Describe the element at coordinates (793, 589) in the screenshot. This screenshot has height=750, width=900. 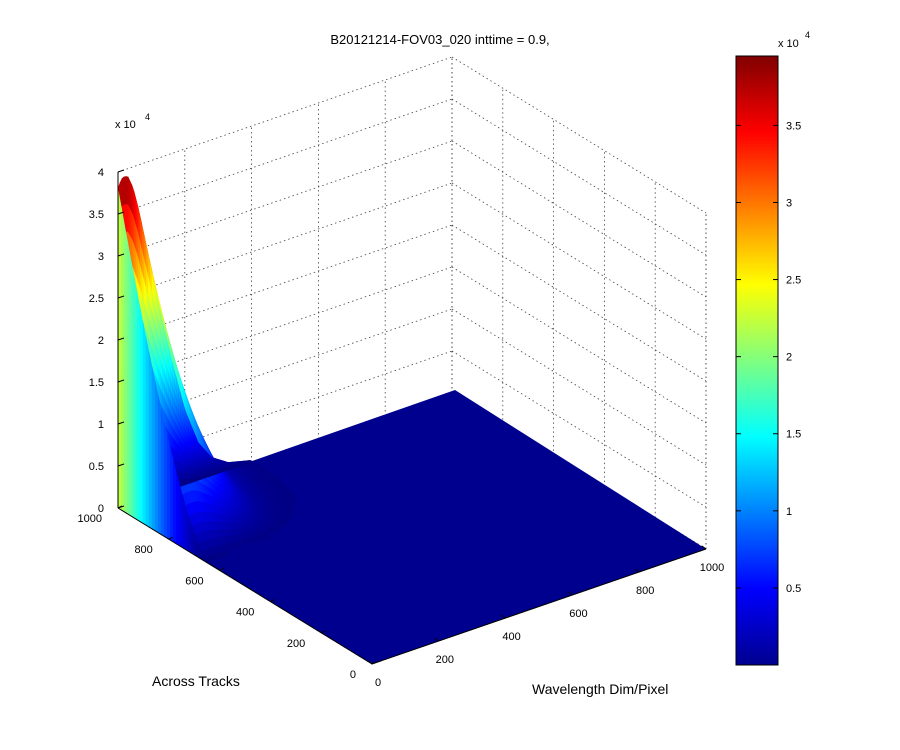
I see `colorbar-tick-label: 0.5` at that location.